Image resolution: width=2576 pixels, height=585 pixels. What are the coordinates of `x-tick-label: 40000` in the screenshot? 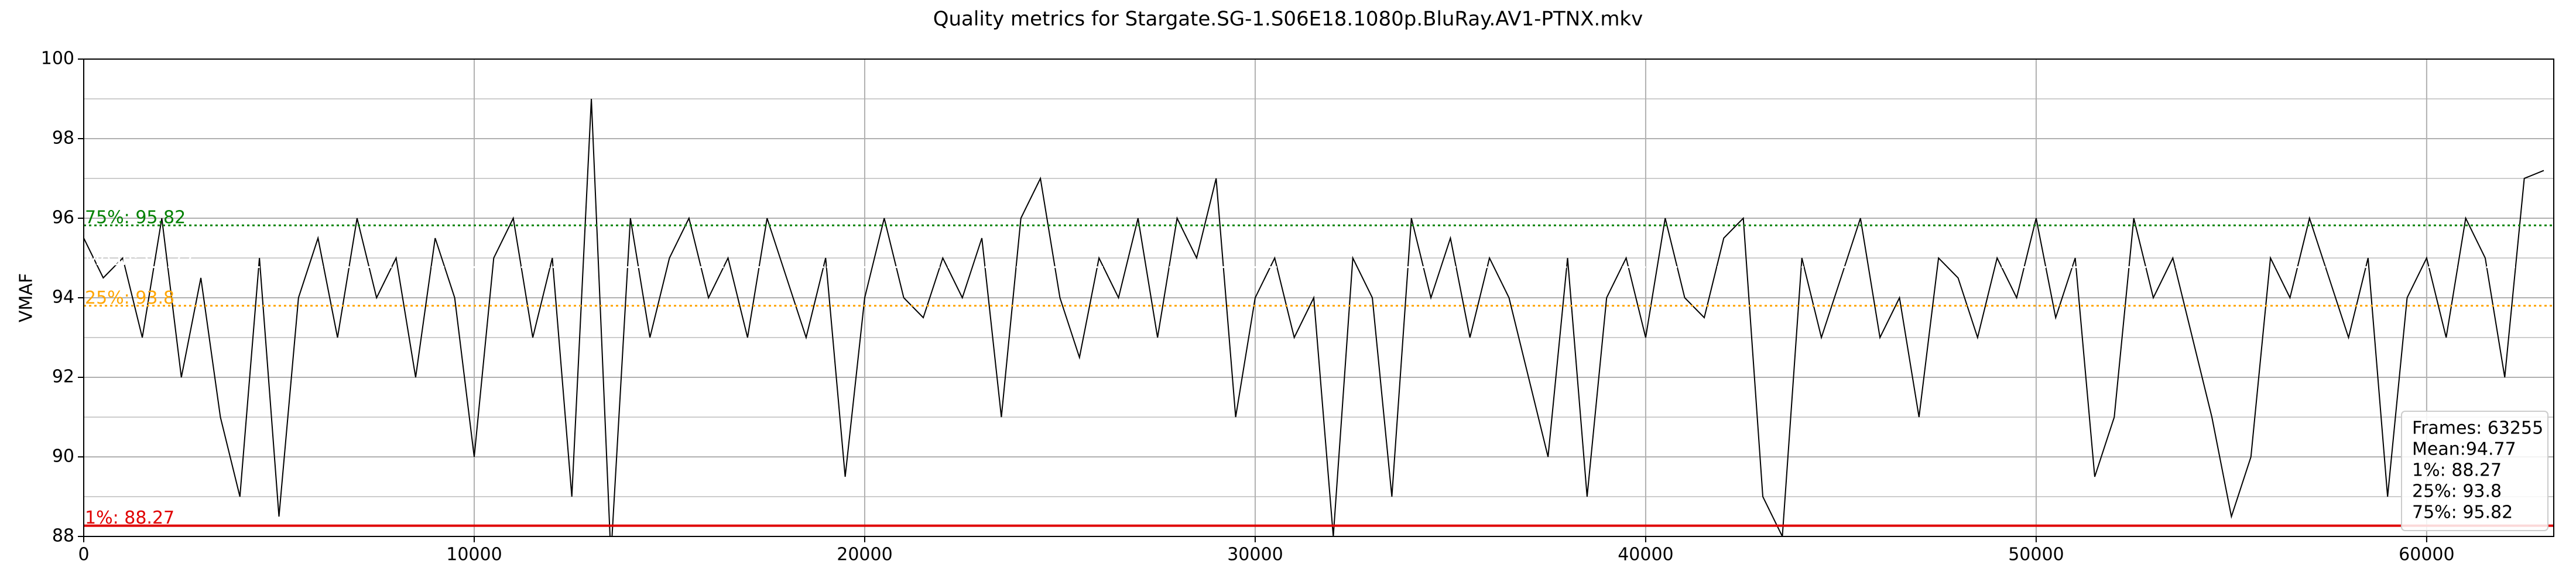 It's located at (1645, 555).